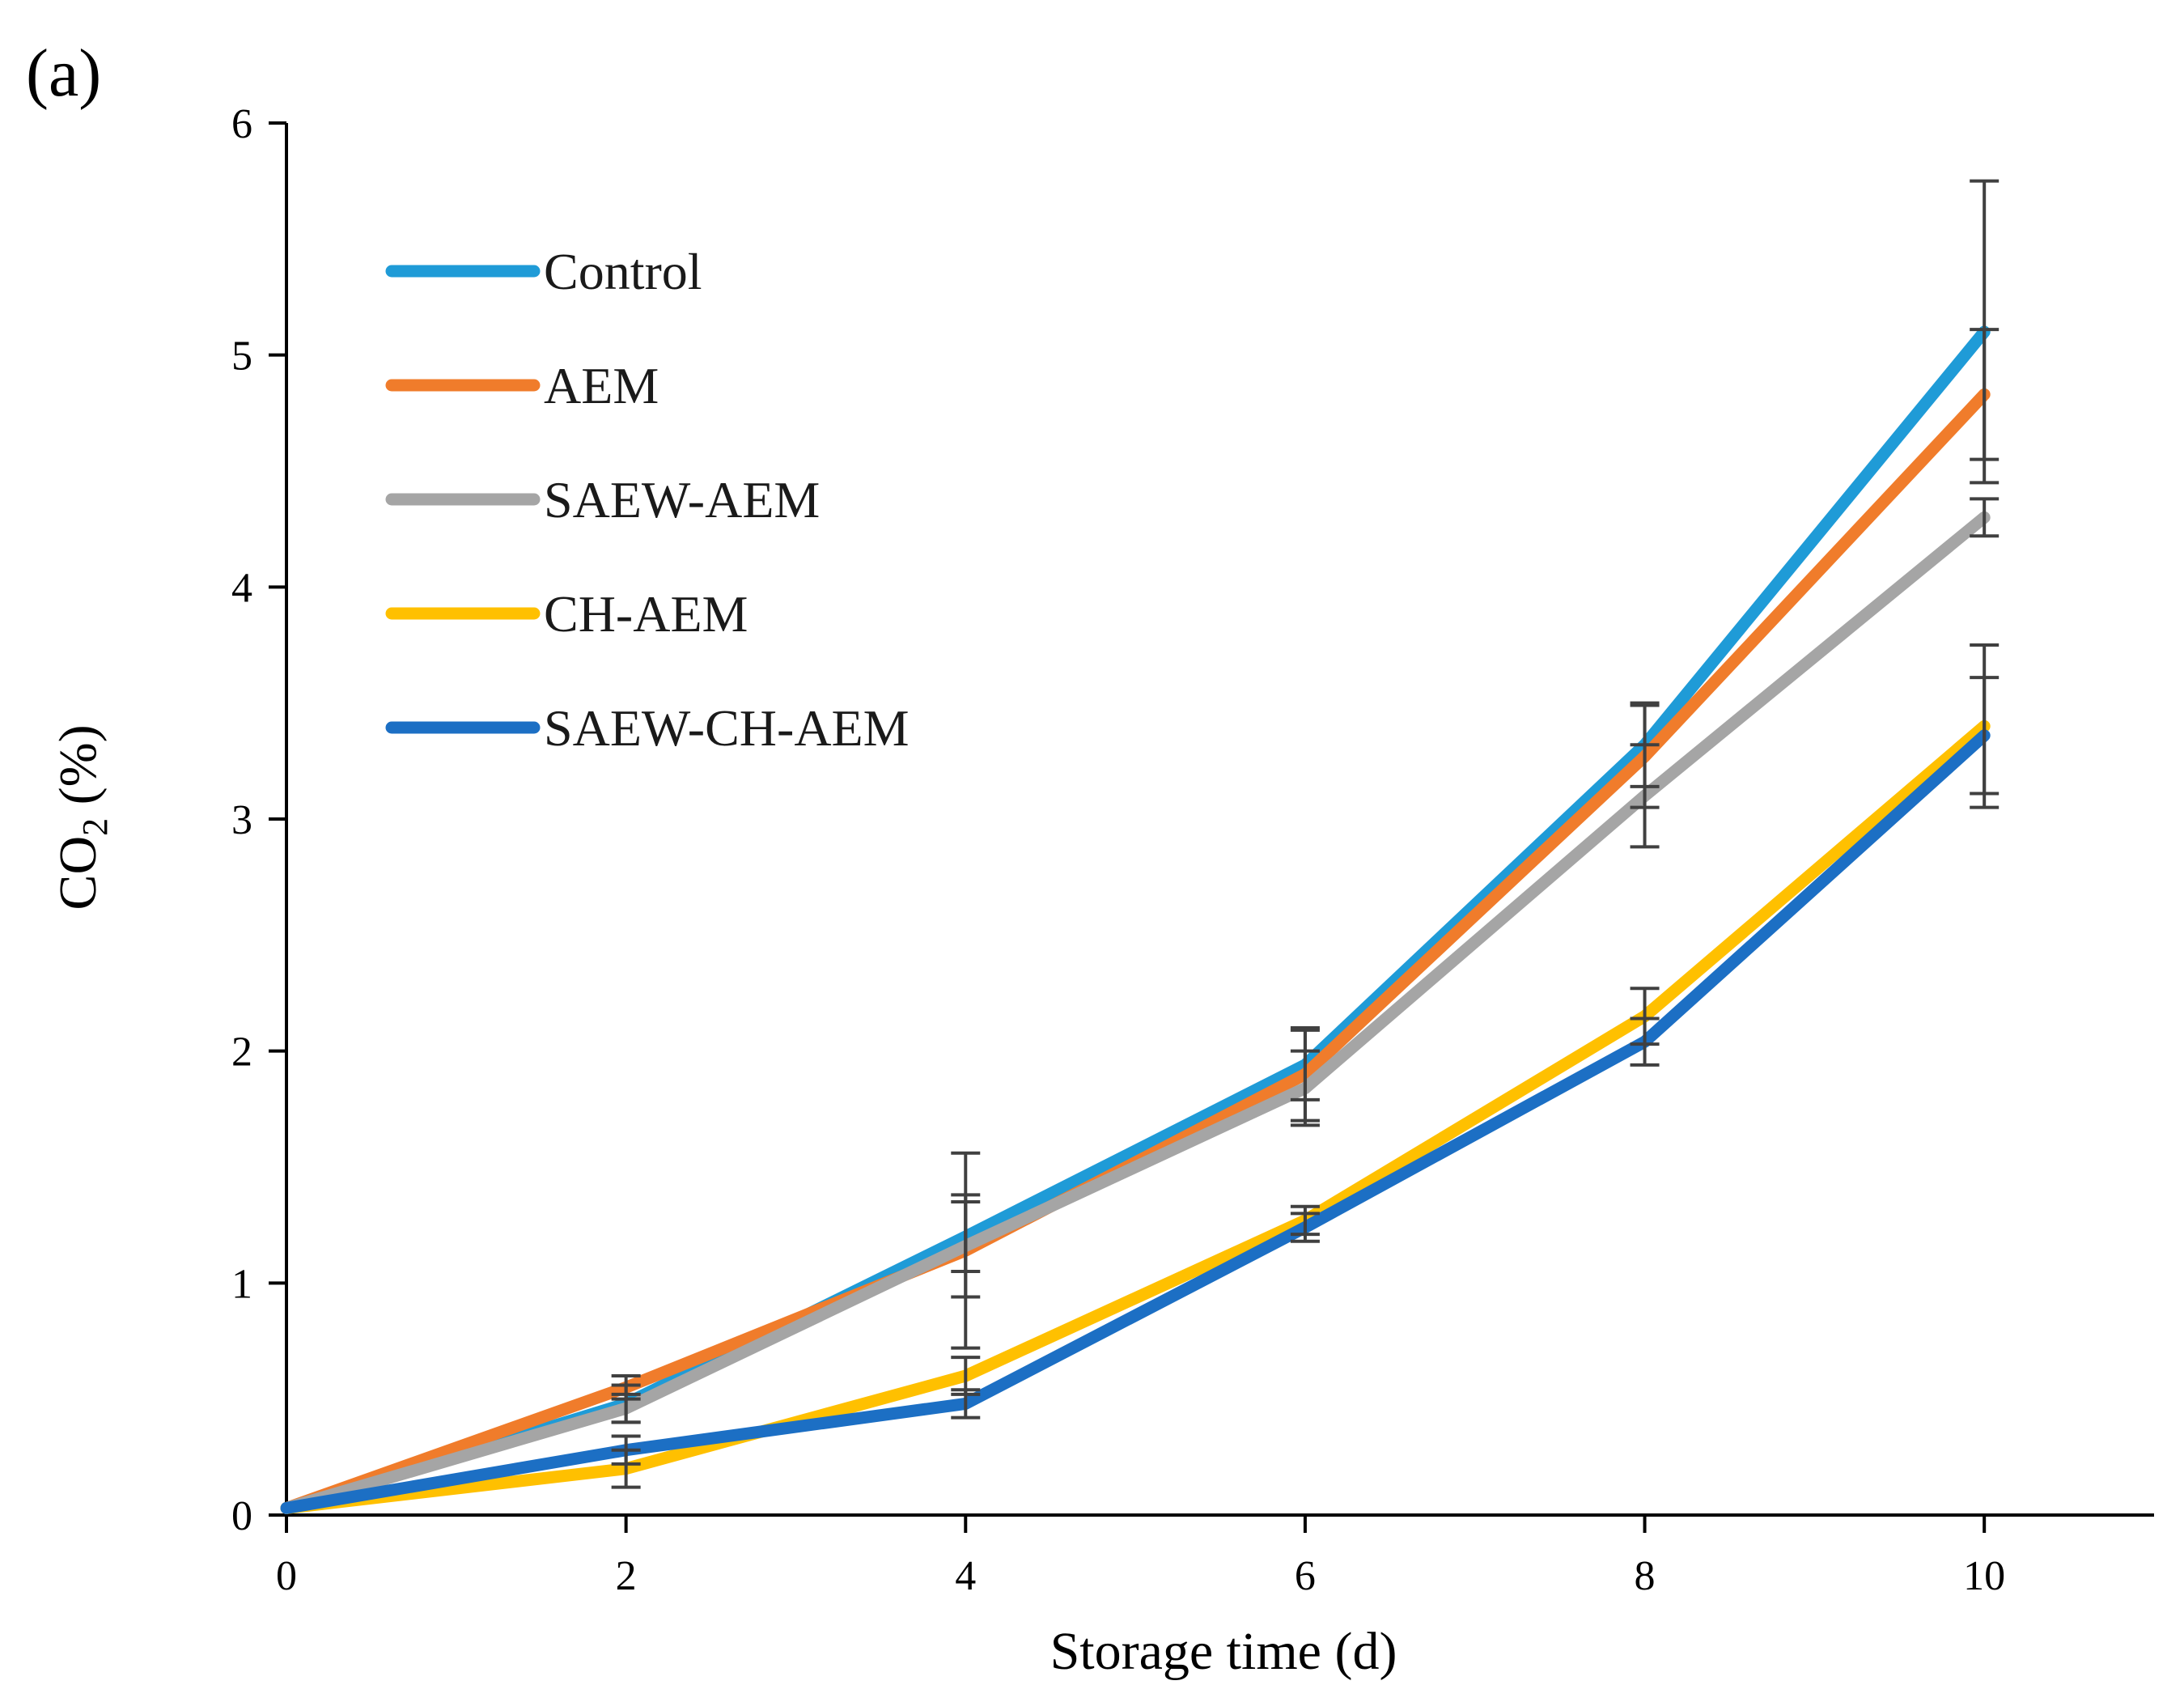  What do you see at coordinates (522, 385) in the screenshot?
I see `legend-item: AEM` at bounding box center [522, 385].